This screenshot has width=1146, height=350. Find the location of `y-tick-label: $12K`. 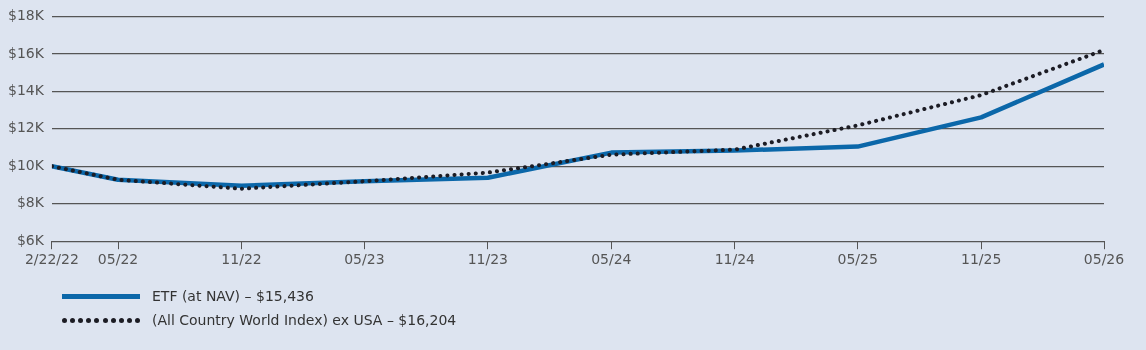

y-tick-label: $12K is located at coordinates (26, 127).